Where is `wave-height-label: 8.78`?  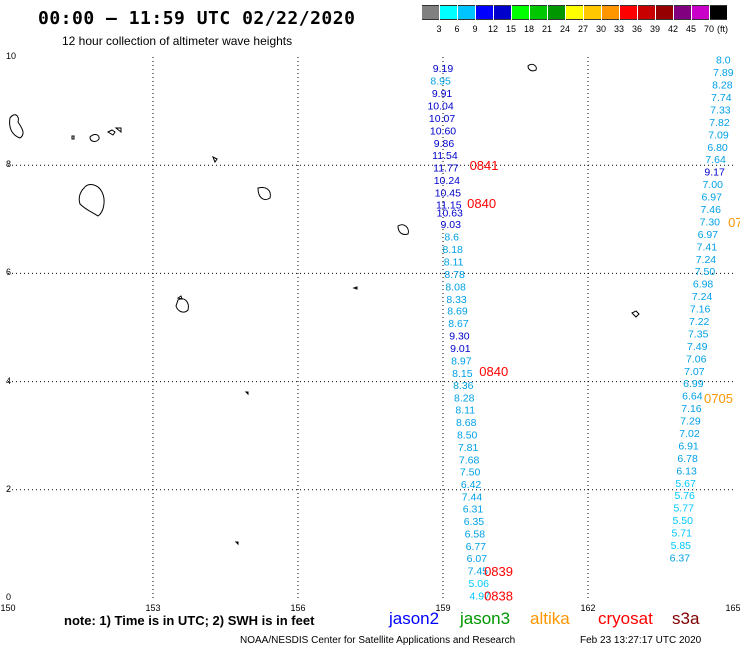 wave-height-label: 8.78 is located at coordinates (454, 275).